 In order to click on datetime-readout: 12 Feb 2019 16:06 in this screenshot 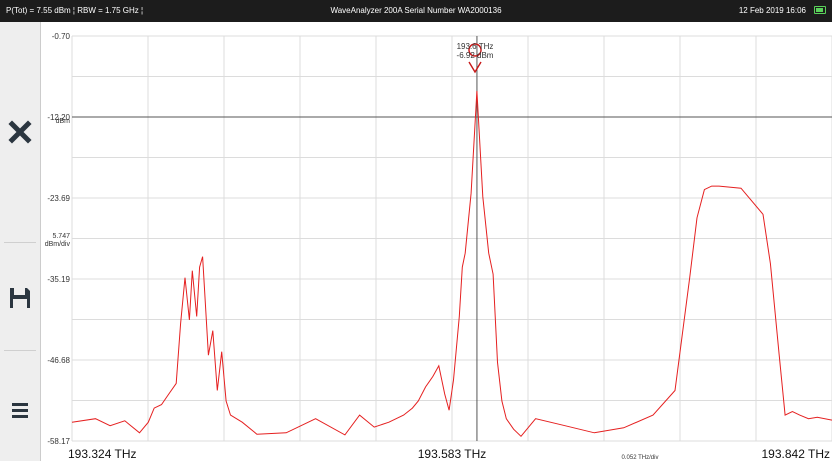, I will do `click(772, 10)`.